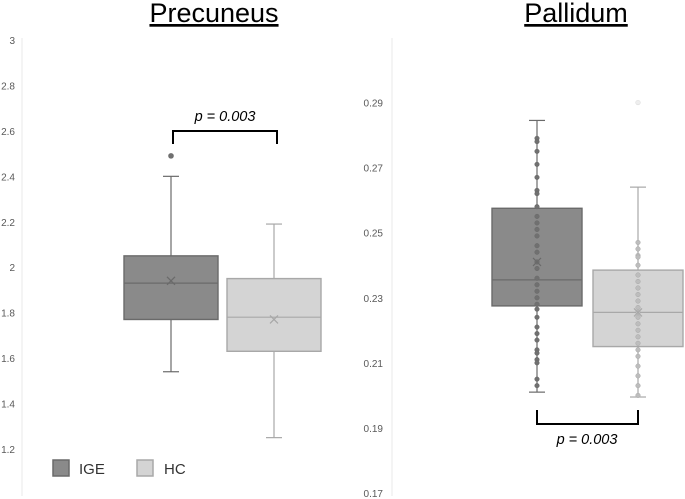 The width and height of the screenshot is (685, 499). I want to click on y-tick-label: 0.21, so click(374, 364).